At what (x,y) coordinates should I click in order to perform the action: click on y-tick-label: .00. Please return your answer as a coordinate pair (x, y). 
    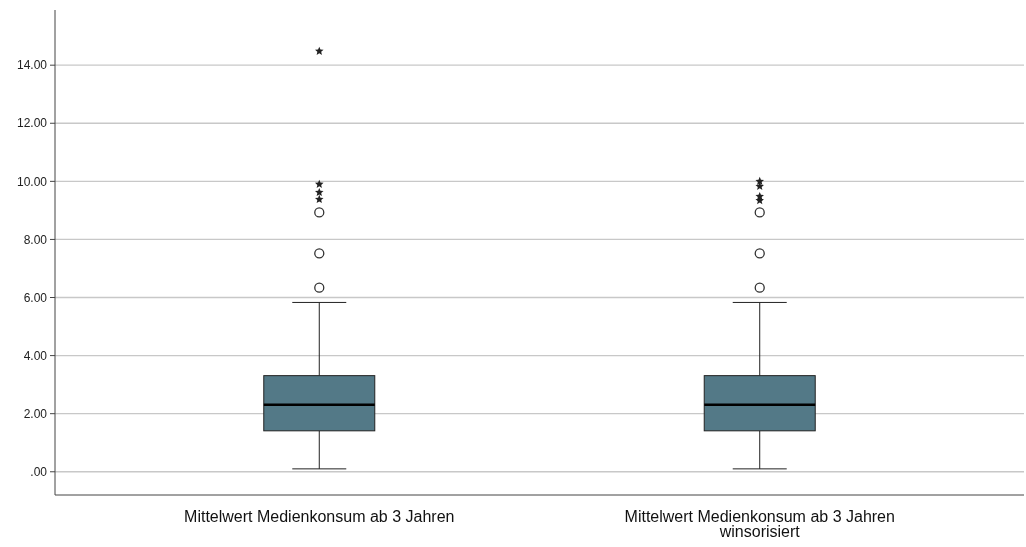
    Looking at the image, I should click on (39, 471).